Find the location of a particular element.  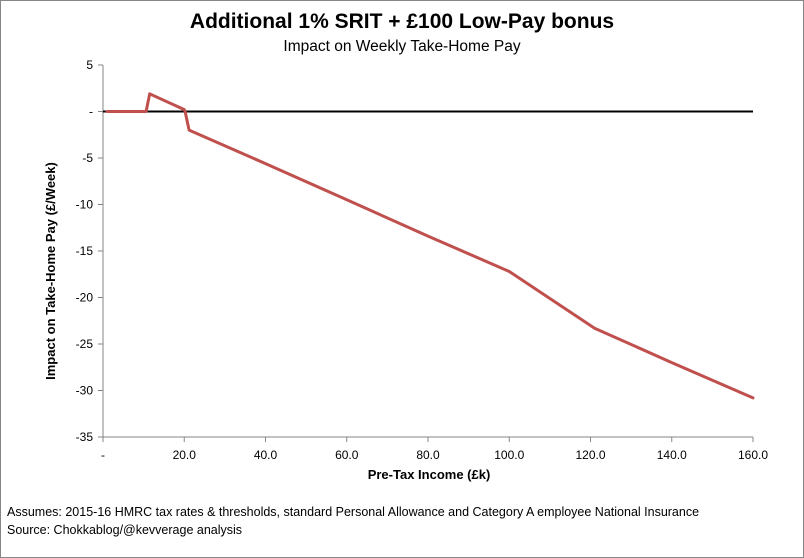

y-tick-label: -5 is located at coordinates (87, 158).